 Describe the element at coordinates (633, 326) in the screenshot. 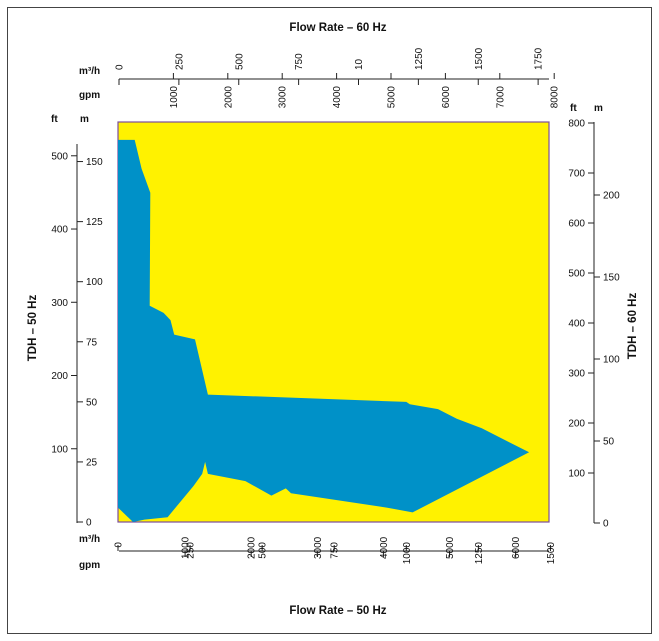

I see `right-axis-title: TDH – 60 Hz` at that location.